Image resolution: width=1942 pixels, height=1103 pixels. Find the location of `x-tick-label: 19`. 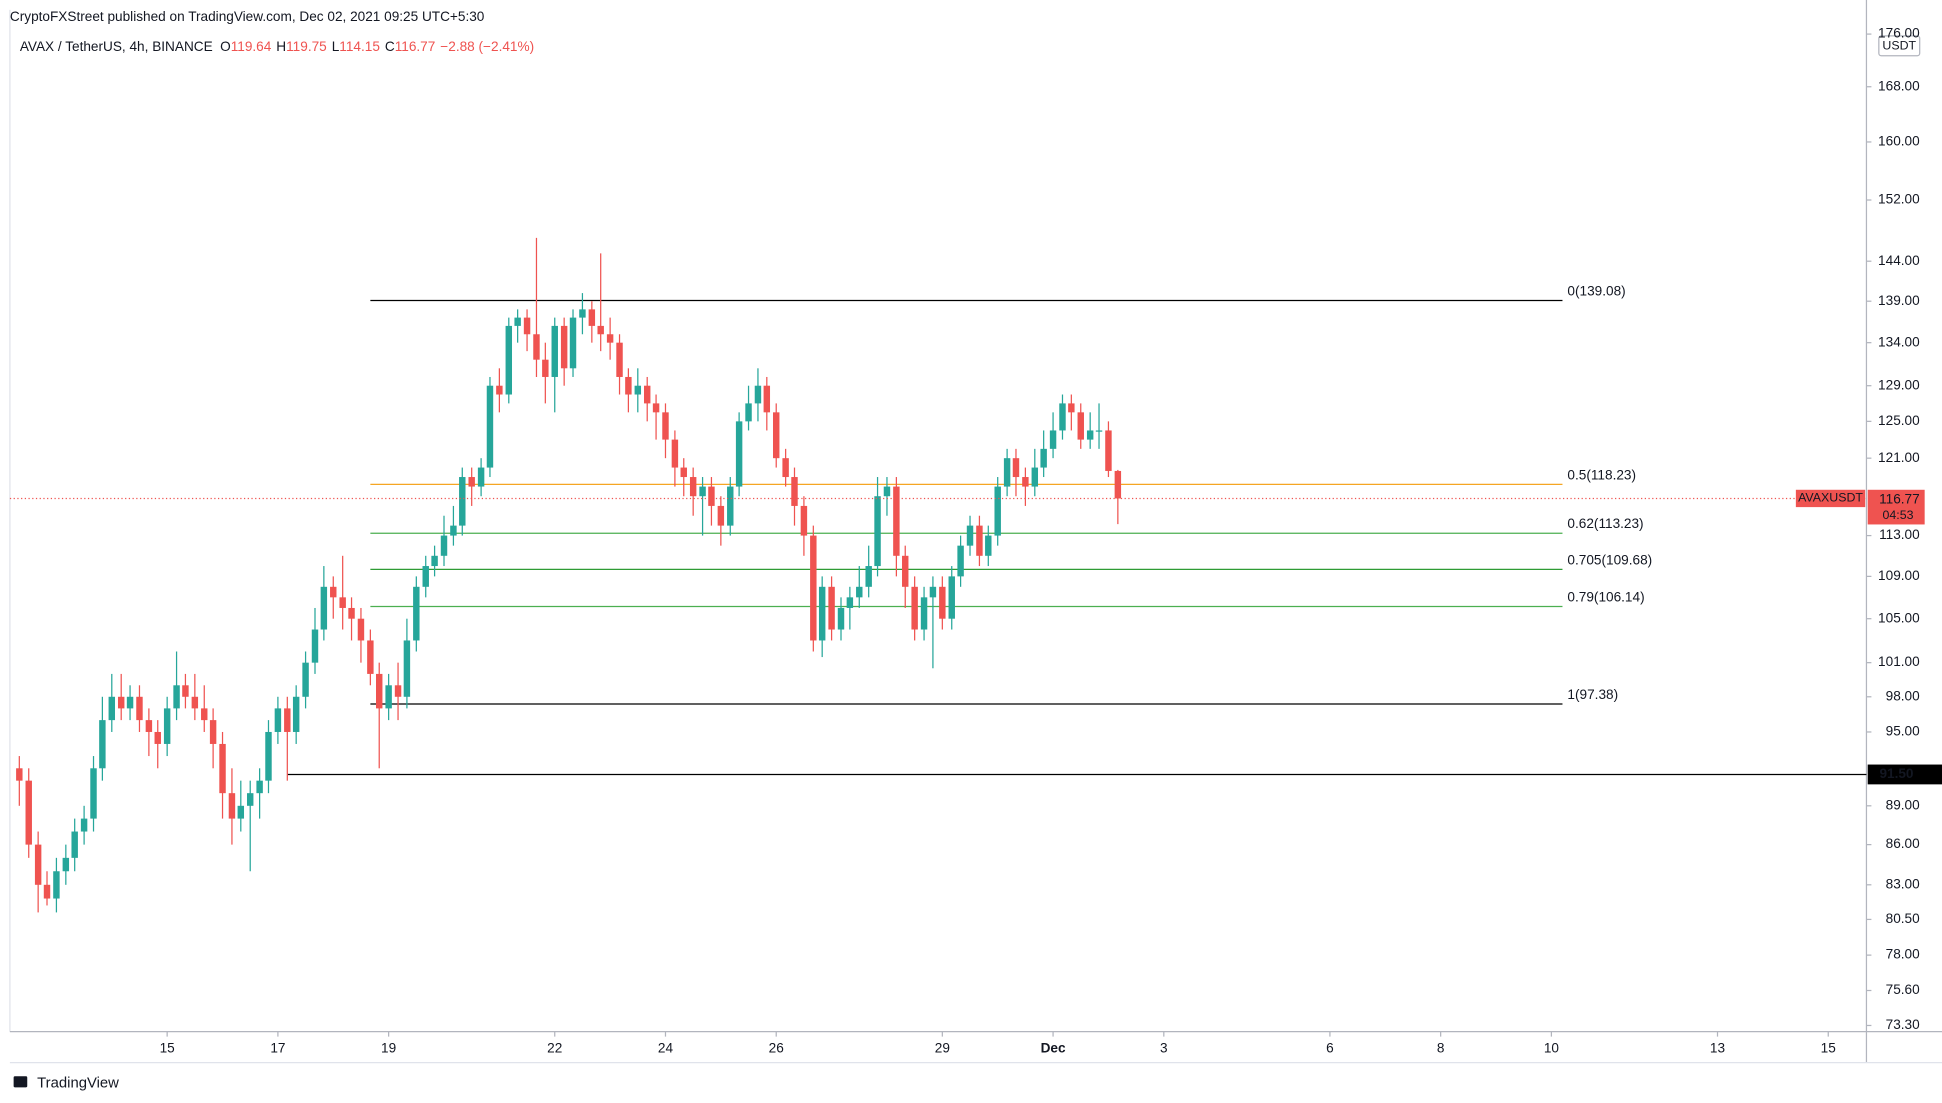

x-tick-label: 19 is located at coordinates (388, 1048).